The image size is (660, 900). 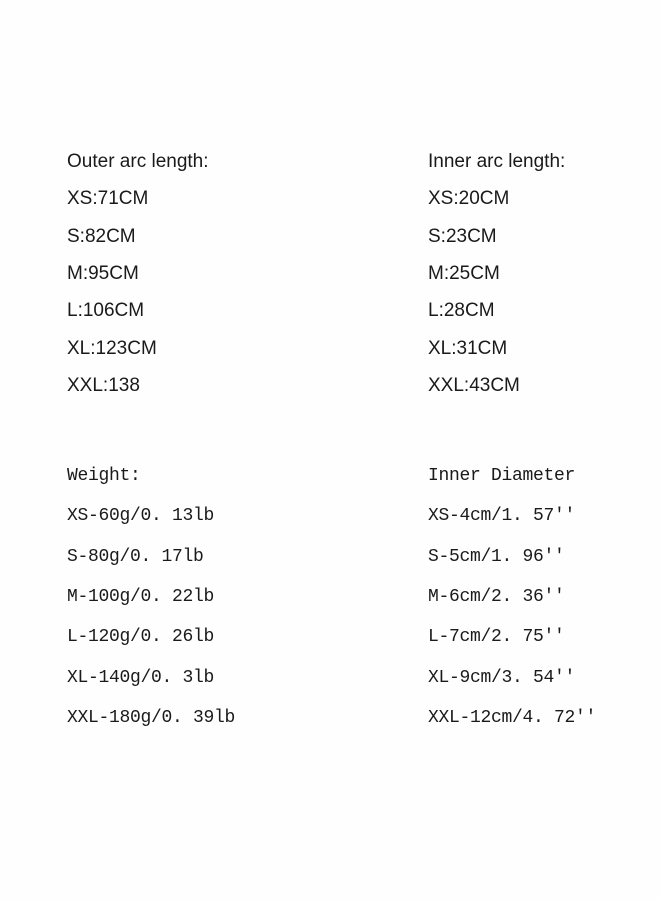 I want to click on inner-arc-row: XS:20CM, so click(x=469, y=199).